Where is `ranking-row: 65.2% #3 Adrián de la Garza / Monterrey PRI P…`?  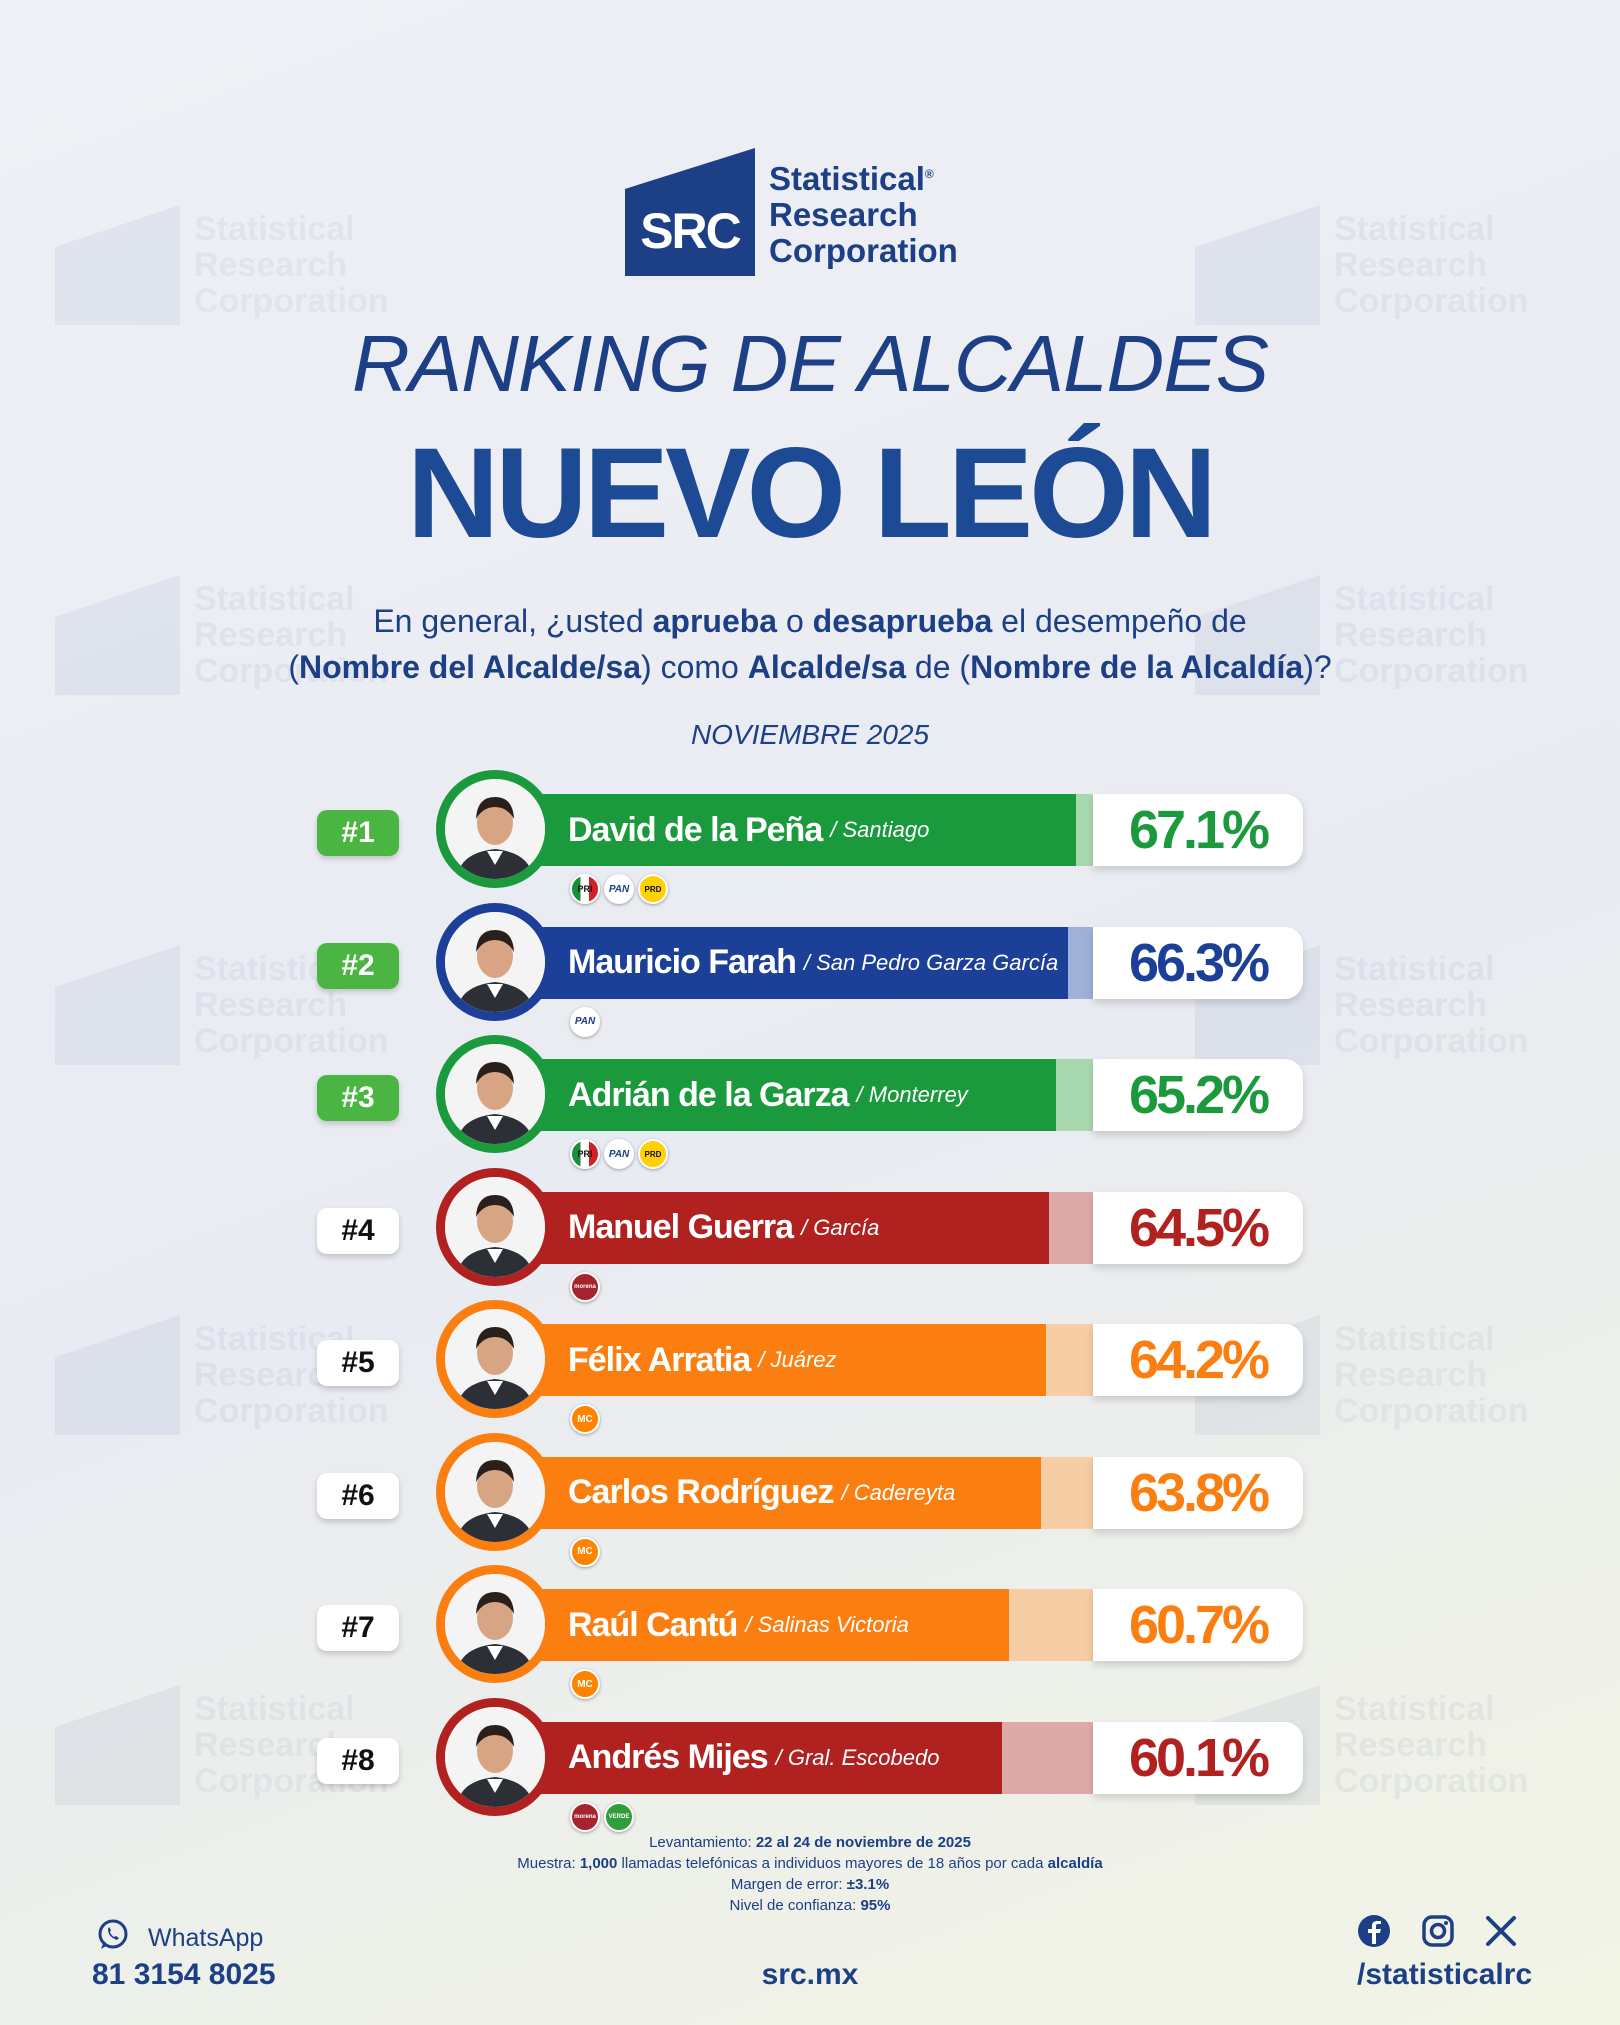 ranking-row: 65.2% #3 Adrián de la Garza / Monterrey PRI P… is located at coordinates (810, 1102).